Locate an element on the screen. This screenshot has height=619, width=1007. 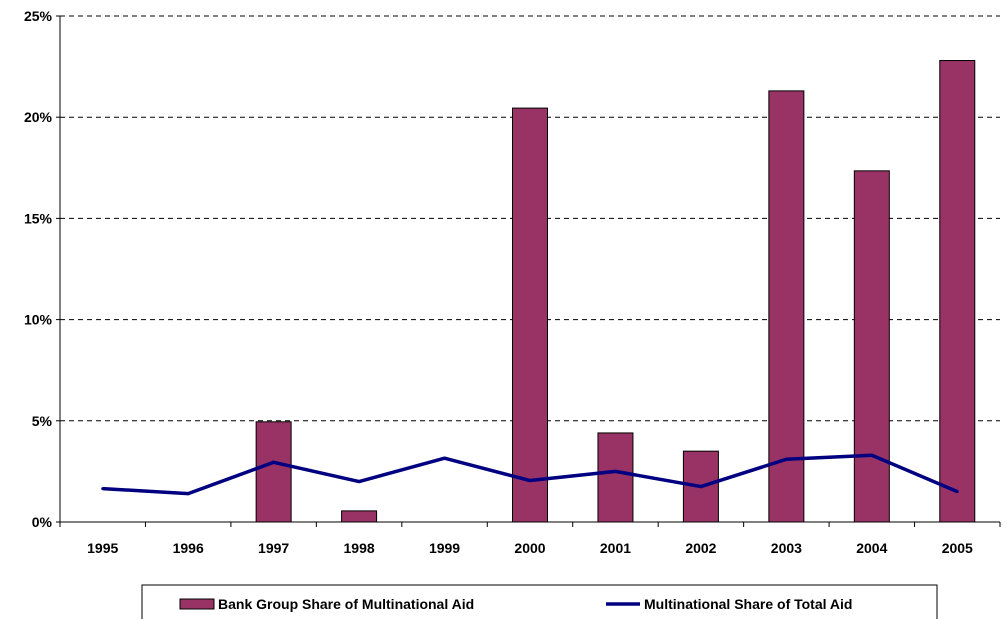
legend-swatch-bar is located at coordinates (197, 604).